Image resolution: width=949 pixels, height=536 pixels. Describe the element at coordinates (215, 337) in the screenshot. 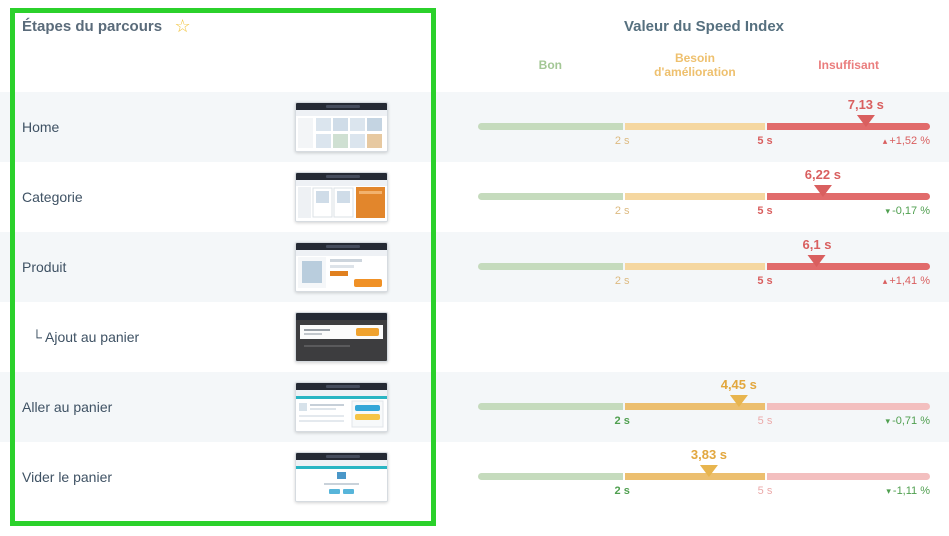

I see `step-cell: └ Ajout au panier` at that location.